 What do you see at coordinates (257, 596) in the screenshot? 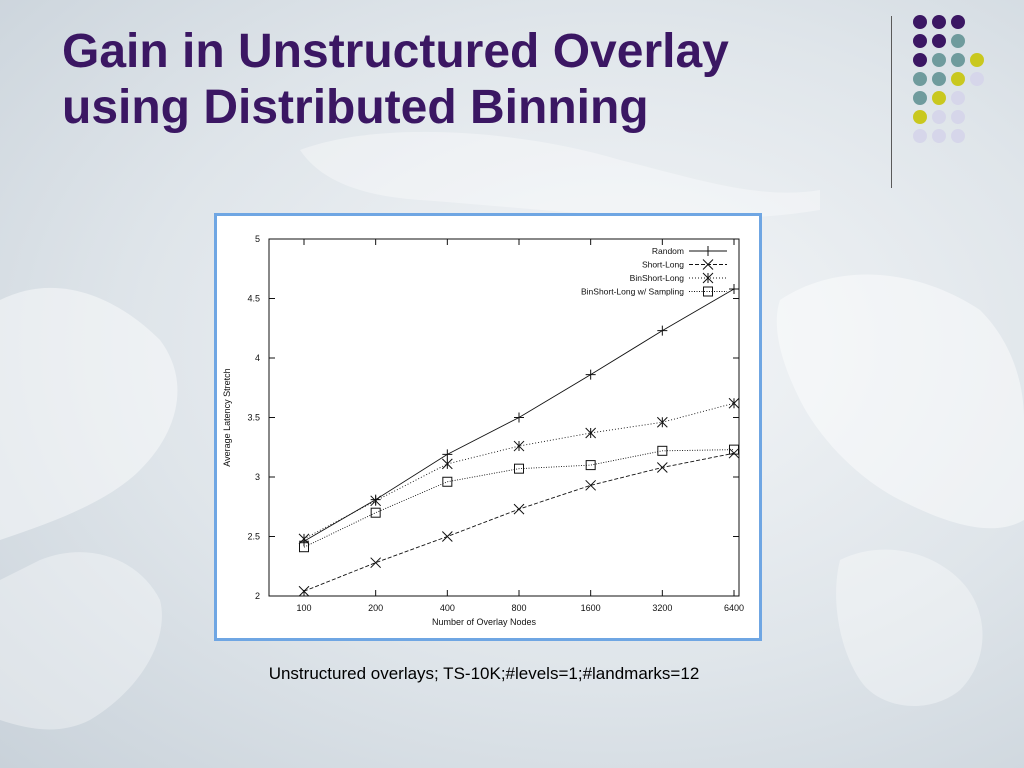
I see `y-tick-label: 2` at bounding box center [257, 596].